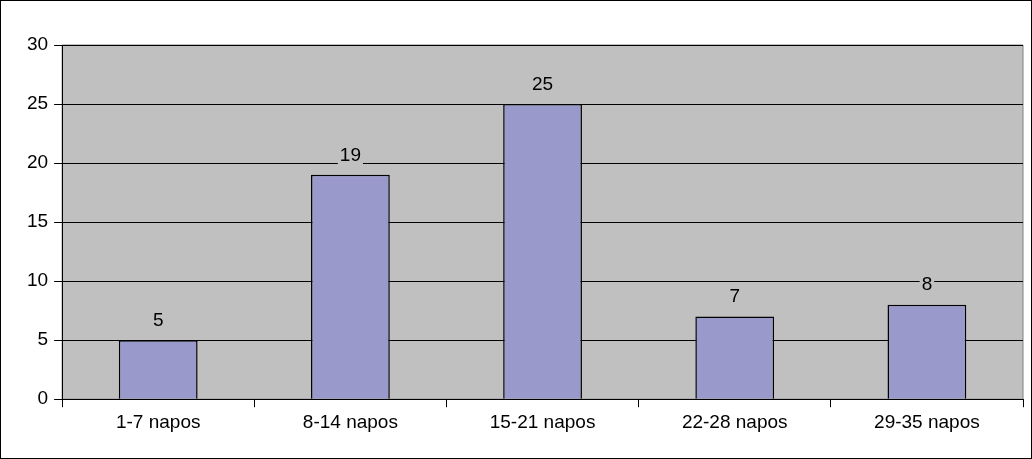  What do you see at coordinates (927, 284) in the screenshot?
I see `data-label: 8` at bounding box center [927, 284].